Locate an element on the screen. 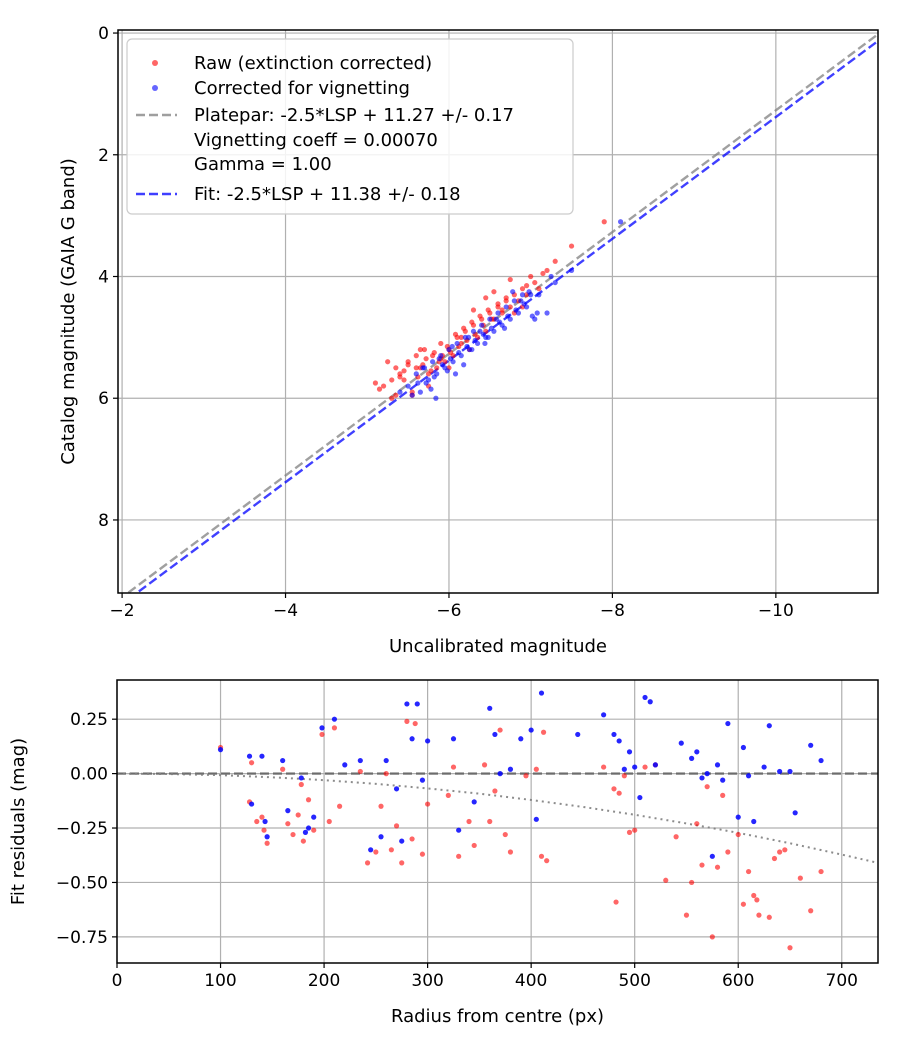 The height and width of the screenshot is (1050, 900). legend-label: Platepar: -2.5*LSP + 11.27 +/- 0.17 is located at coordinates (354, 115).